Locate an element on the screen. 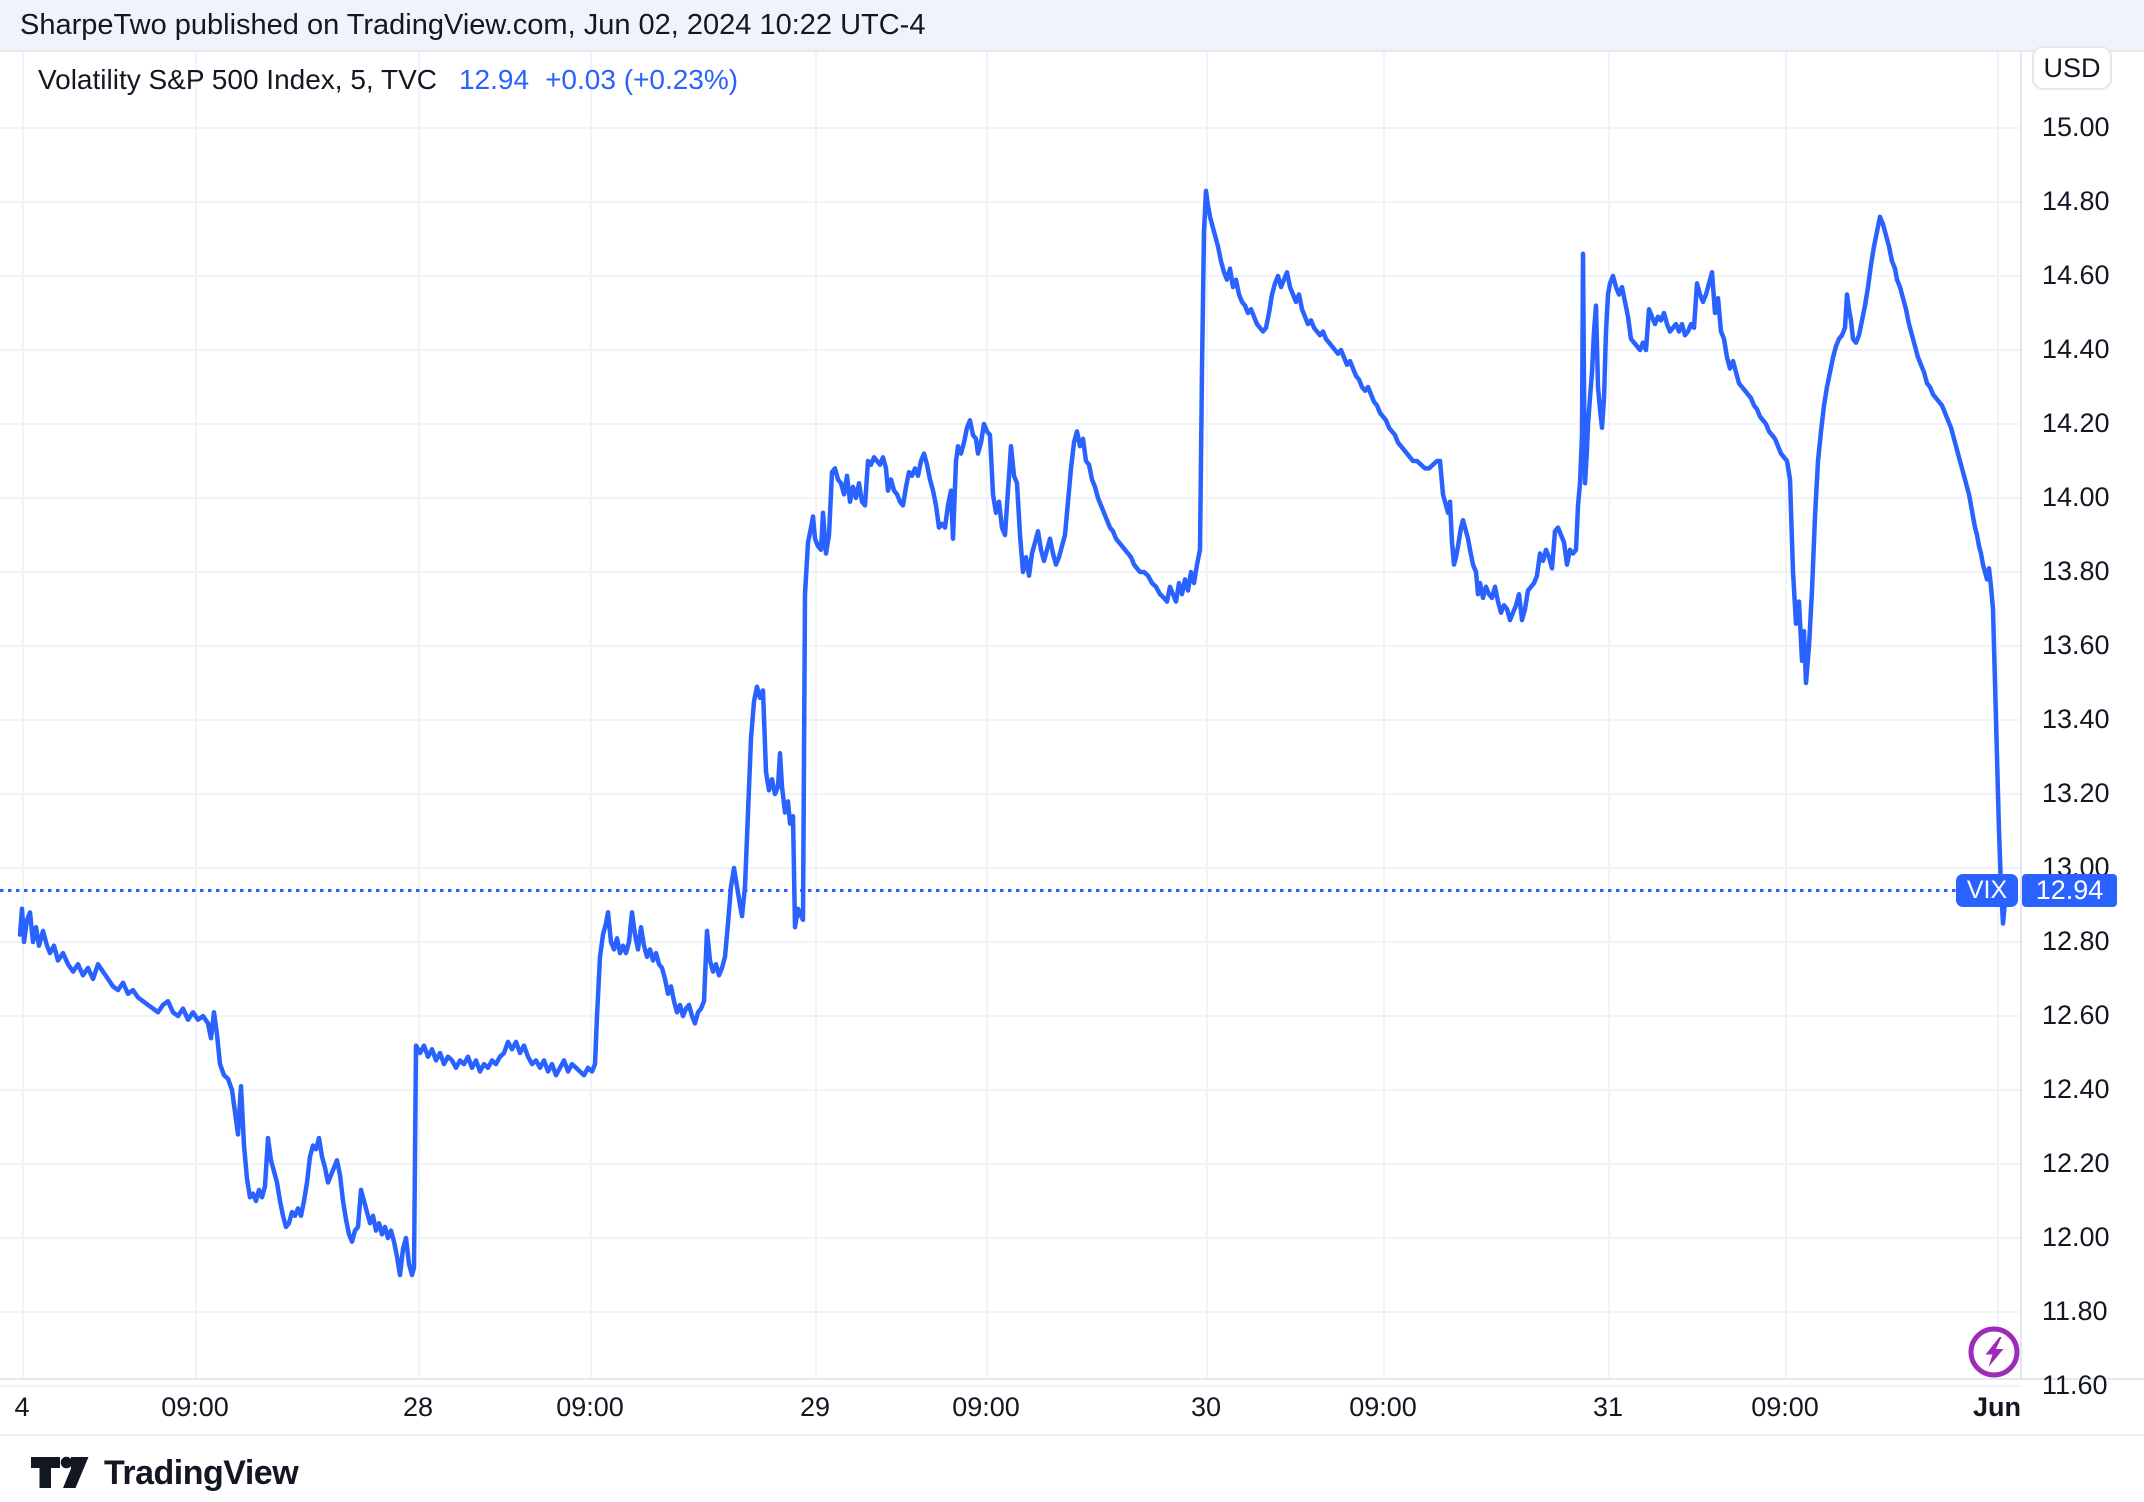 The height and width of the screenshot is (1502, 2144). symbol-title: Volatility S&P 500 Index, 5, TVC is located at coordinates (237, 79).